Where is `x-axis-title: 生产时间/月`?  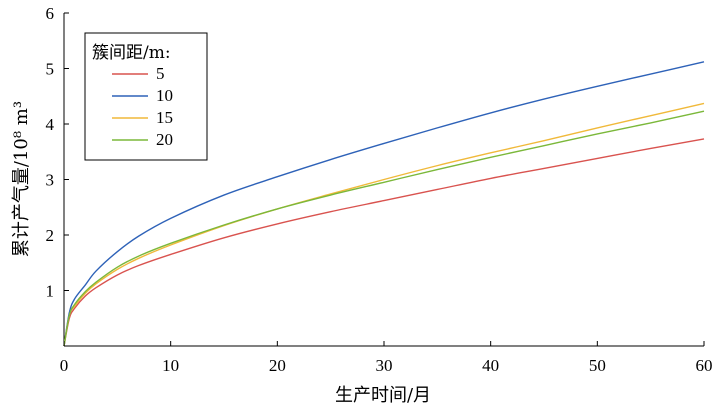
x-axis-title: 生产时间/月 is located at coordinates (383, 395).